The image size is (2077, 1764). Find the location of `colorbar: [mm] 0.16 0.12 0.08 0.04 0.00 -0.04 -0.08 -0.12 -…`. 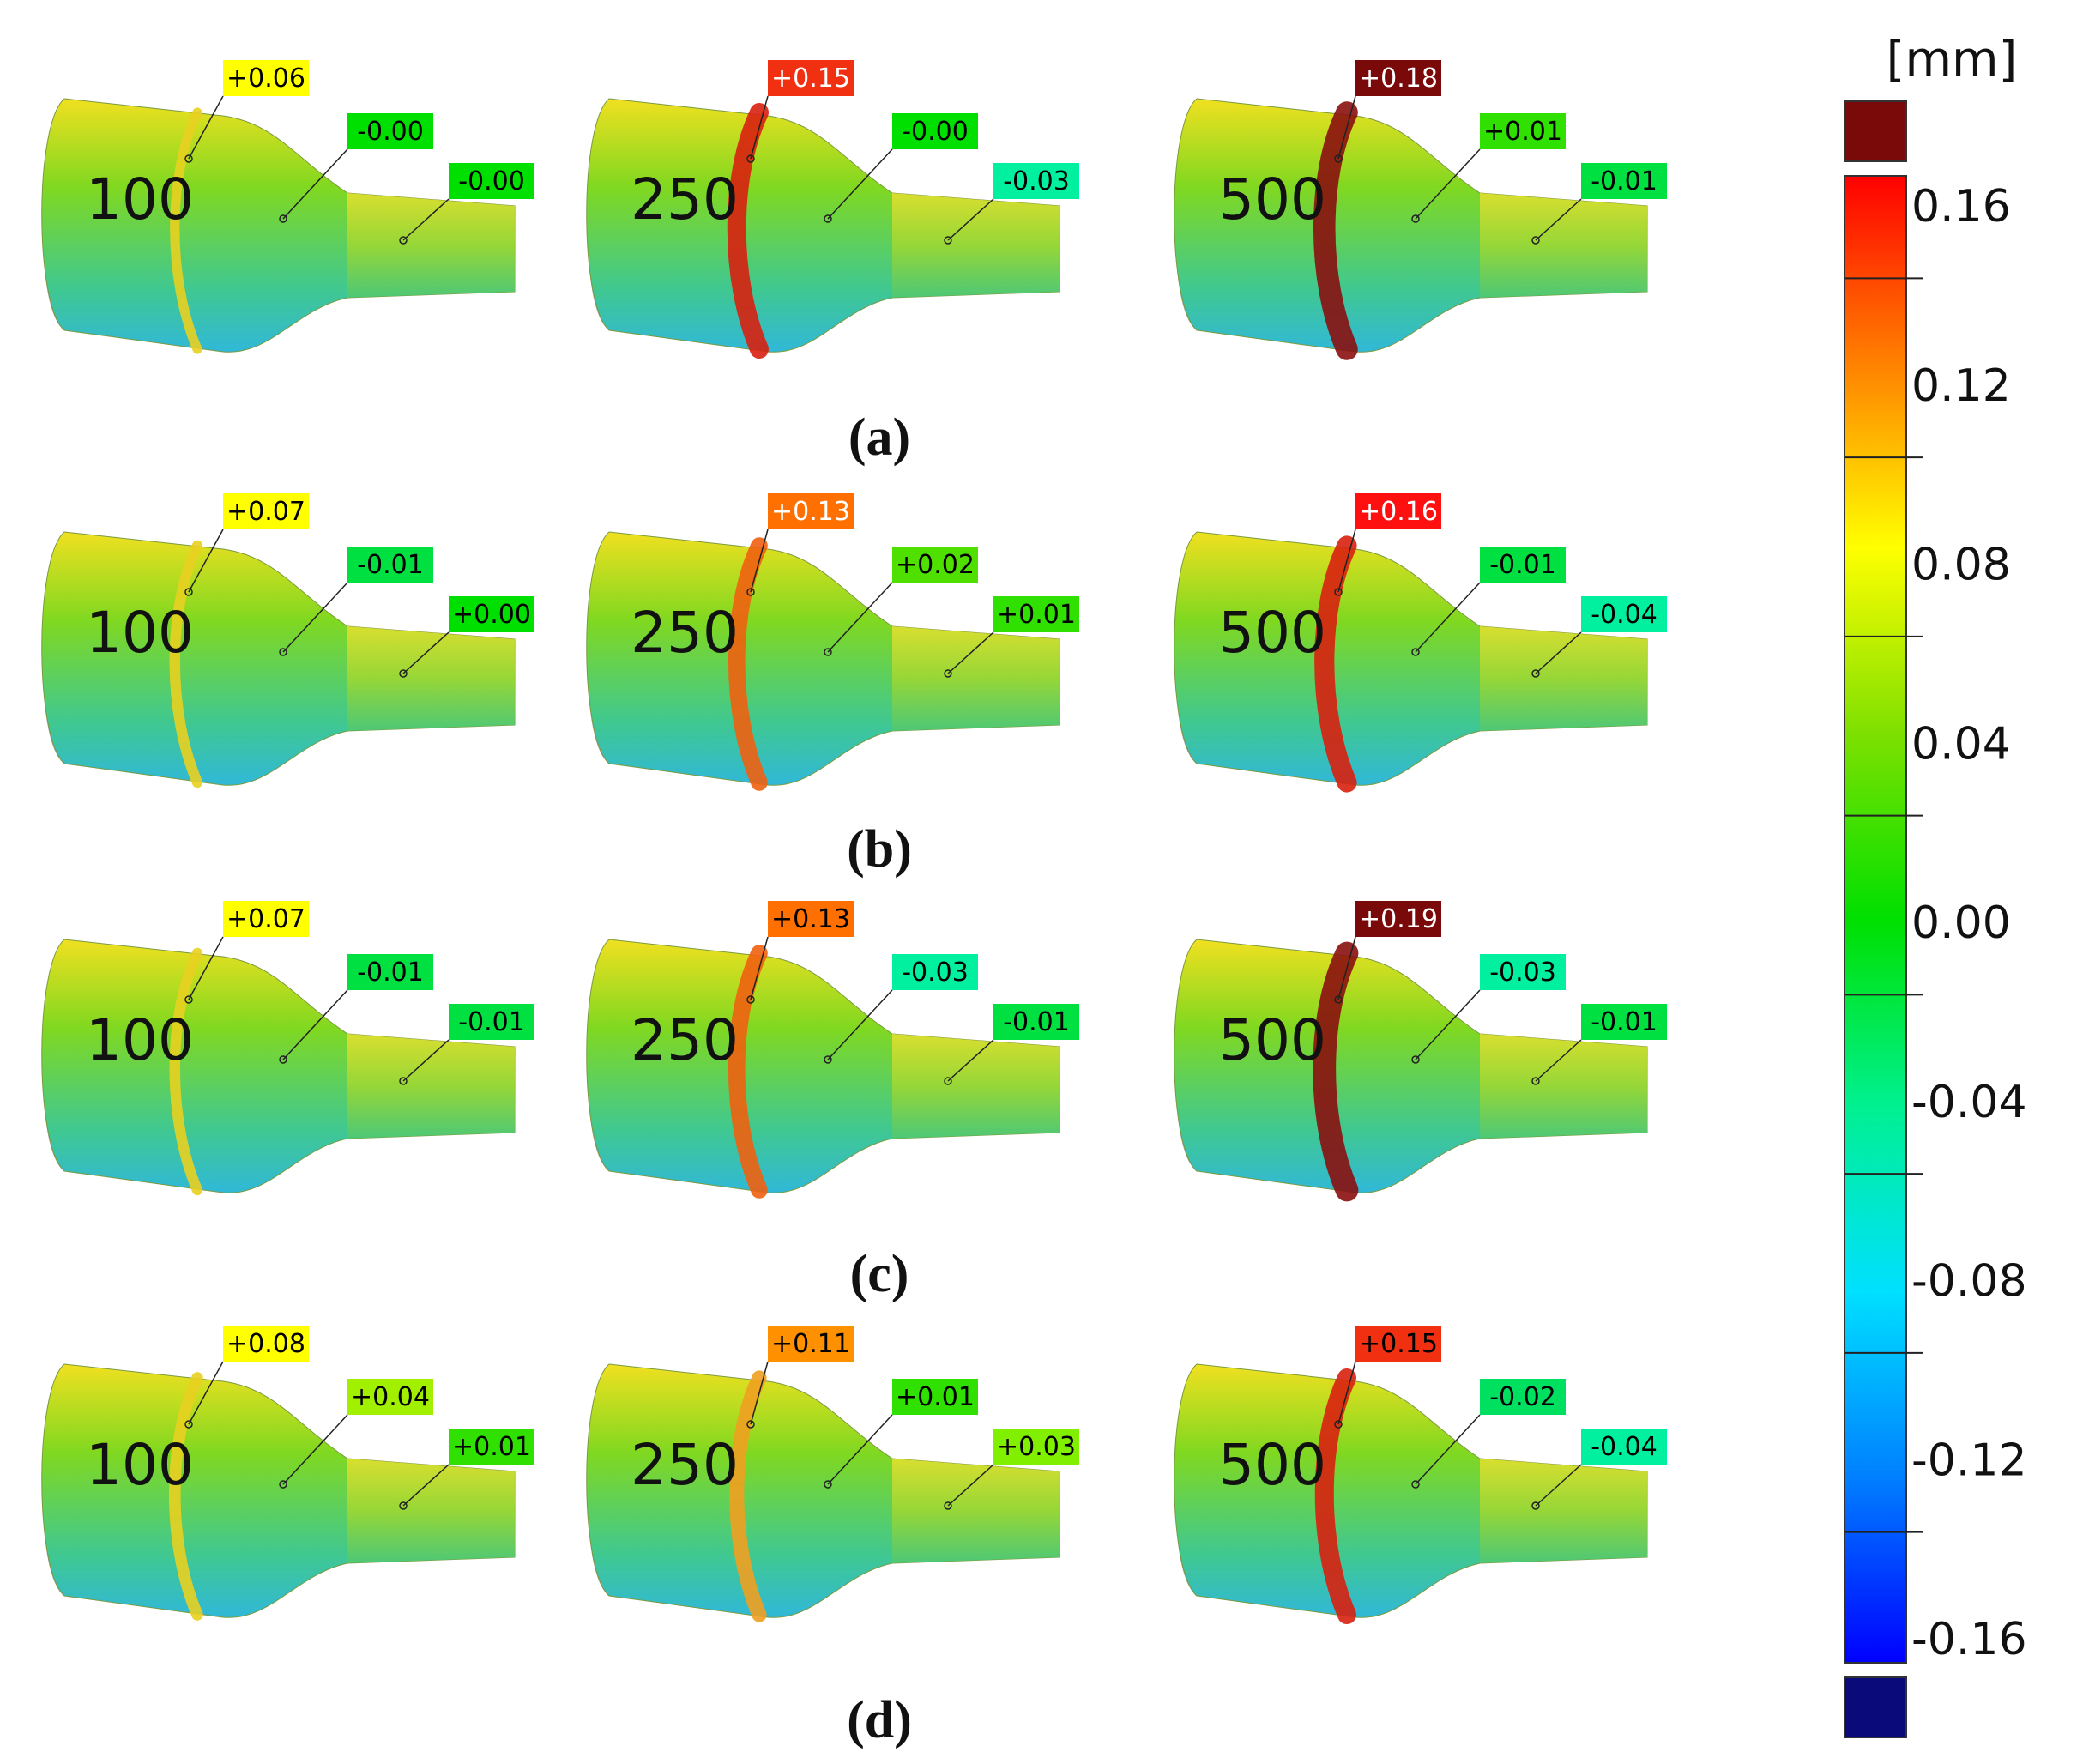

colorbar: [mm] 0.16 0.12 0.08 0.04 0.00 -0.04 -0.08 -0.12 -… is located at coordinates (1935, 885).